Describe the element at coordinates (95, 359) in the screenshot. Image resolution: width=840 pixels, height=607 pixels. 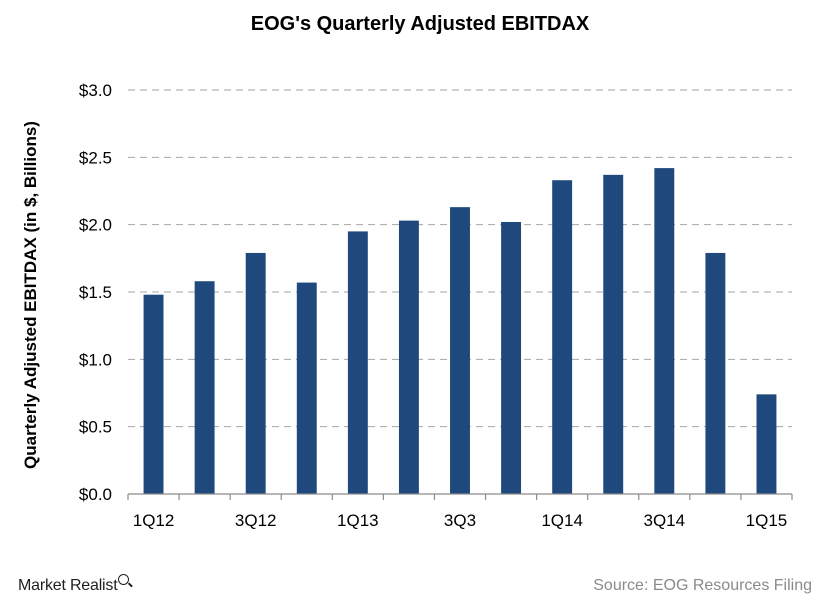
I see `y-tick-label: $1.0` at that location.